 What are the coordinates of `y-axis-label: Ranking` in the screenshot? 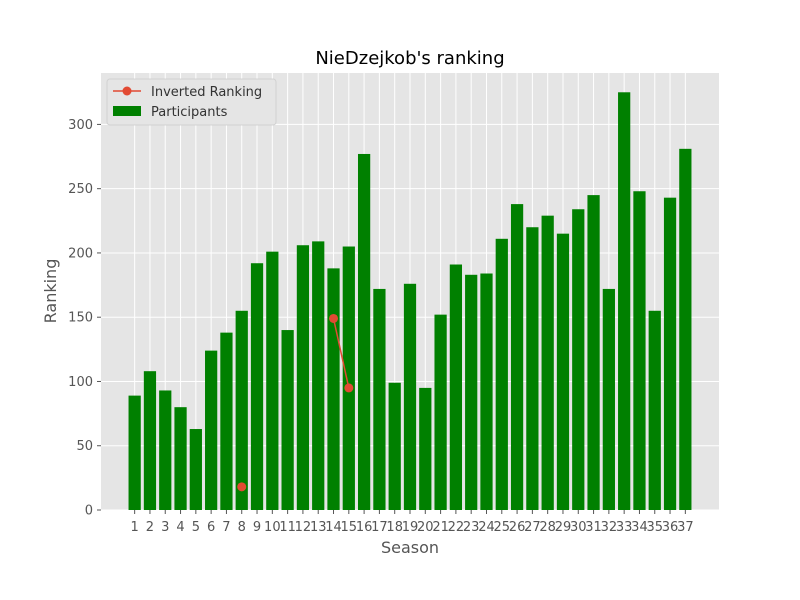 It's located at (50, 291).